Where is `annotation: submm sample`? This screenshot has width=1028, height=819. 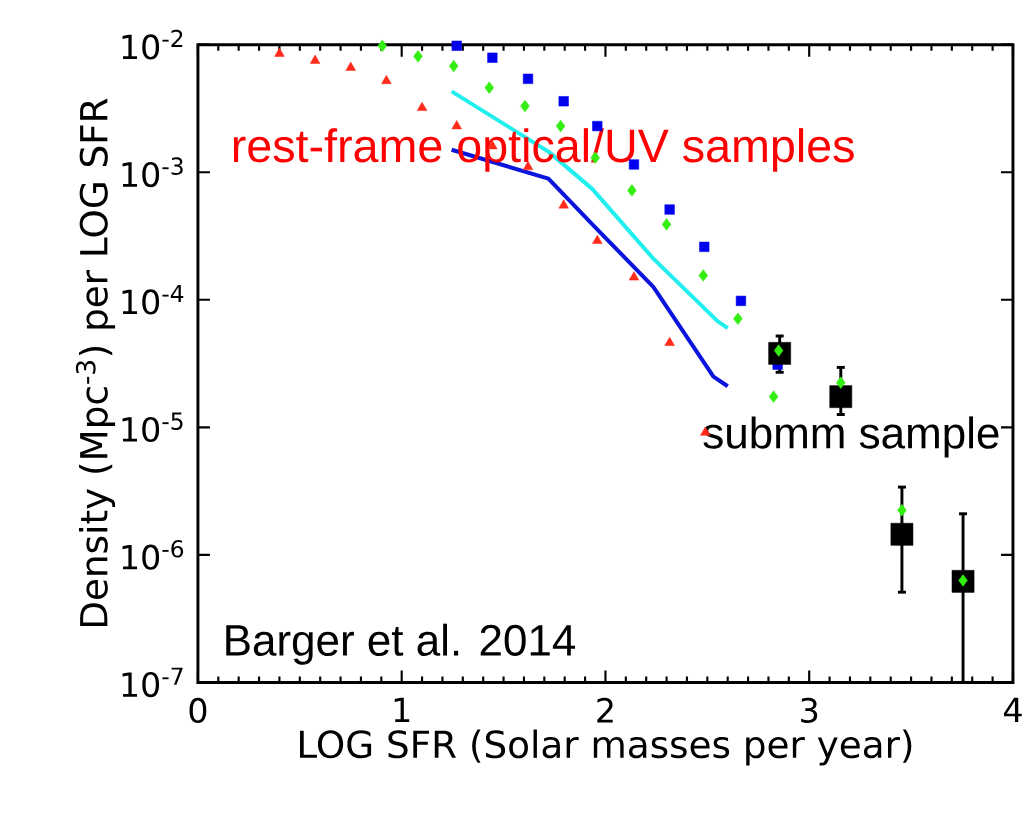 annotation: submm sample is located at coordinates (851, 437).